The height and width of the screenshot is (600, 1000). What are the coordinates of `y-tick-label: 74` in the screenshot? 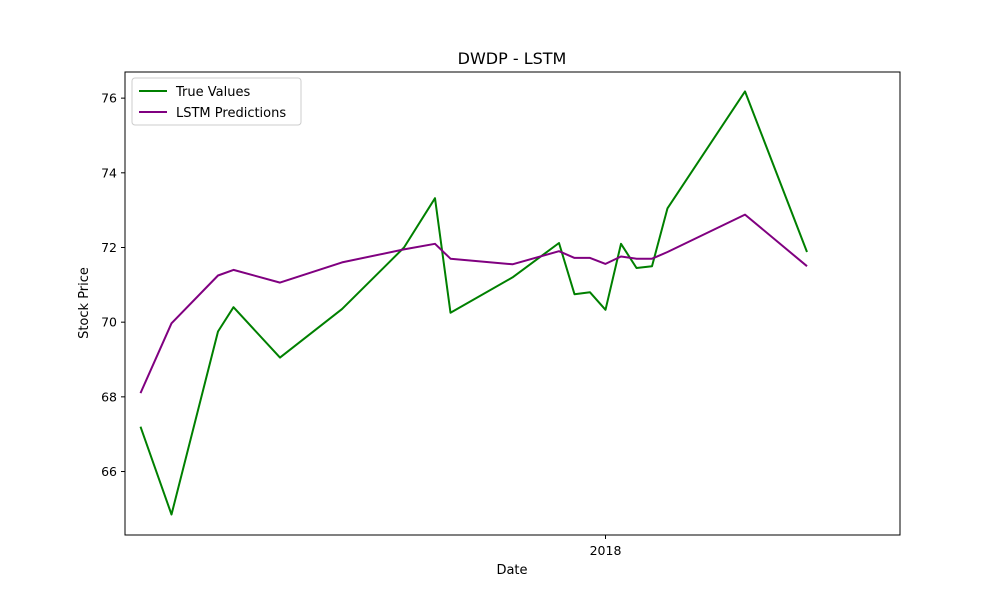 It's located at (109, 172).